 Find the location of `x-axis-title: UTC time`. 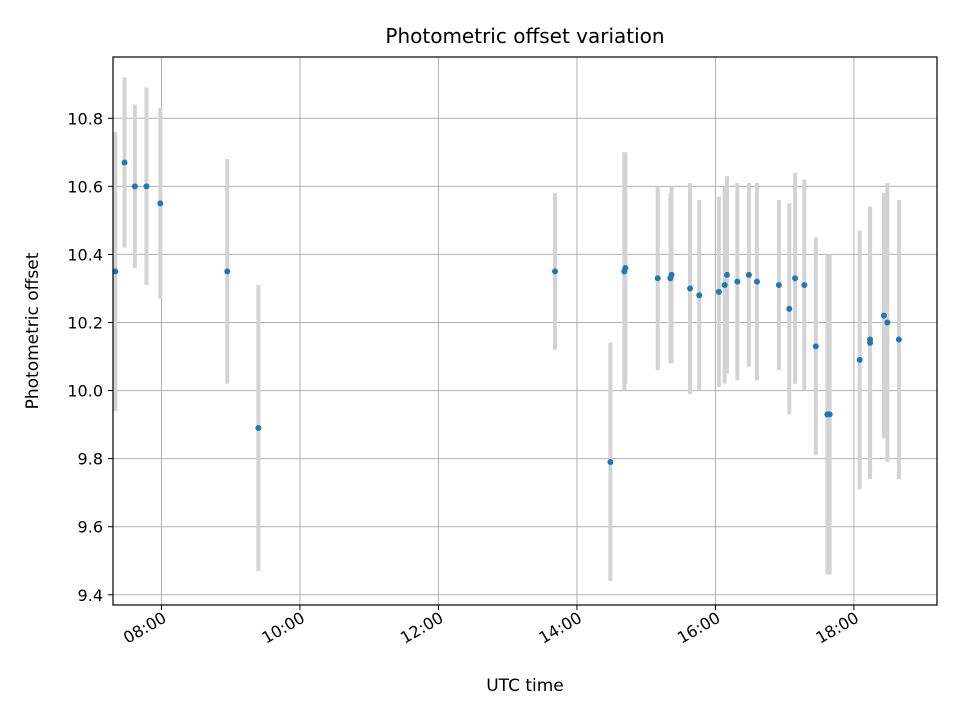

x-axis-title: UTC time is located at coordinates (525, 686).